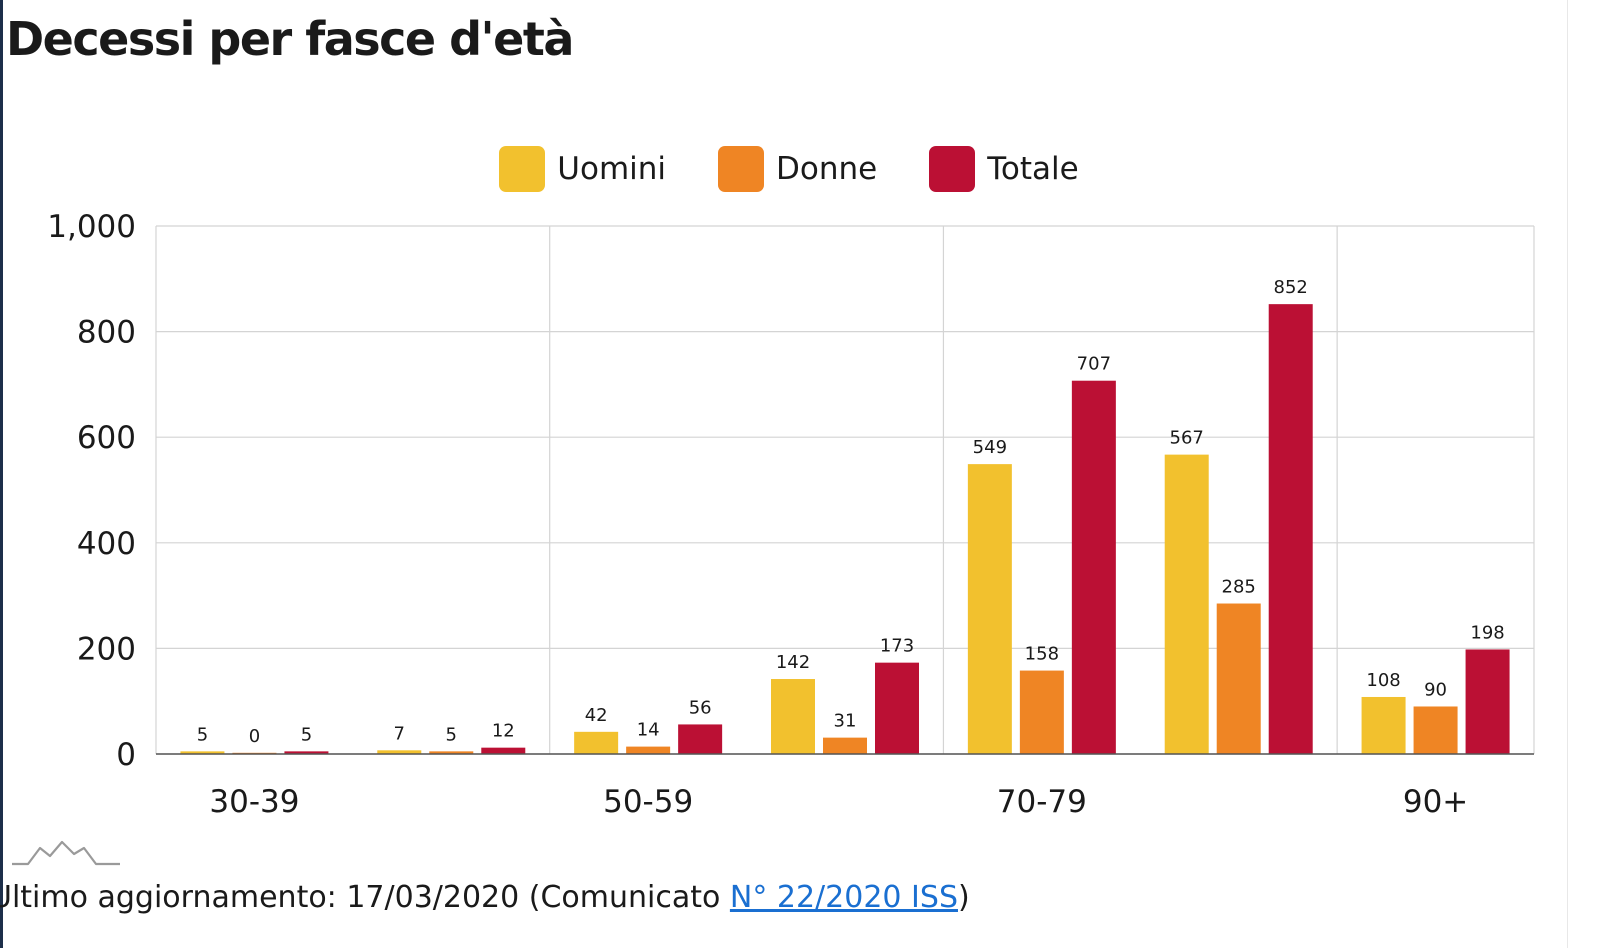 Image resolution: width=1604 pixels, height=948 pixels. Describe the element at coordinates (990, 447) in the screenshot. I see `data-label: 549` at that location.